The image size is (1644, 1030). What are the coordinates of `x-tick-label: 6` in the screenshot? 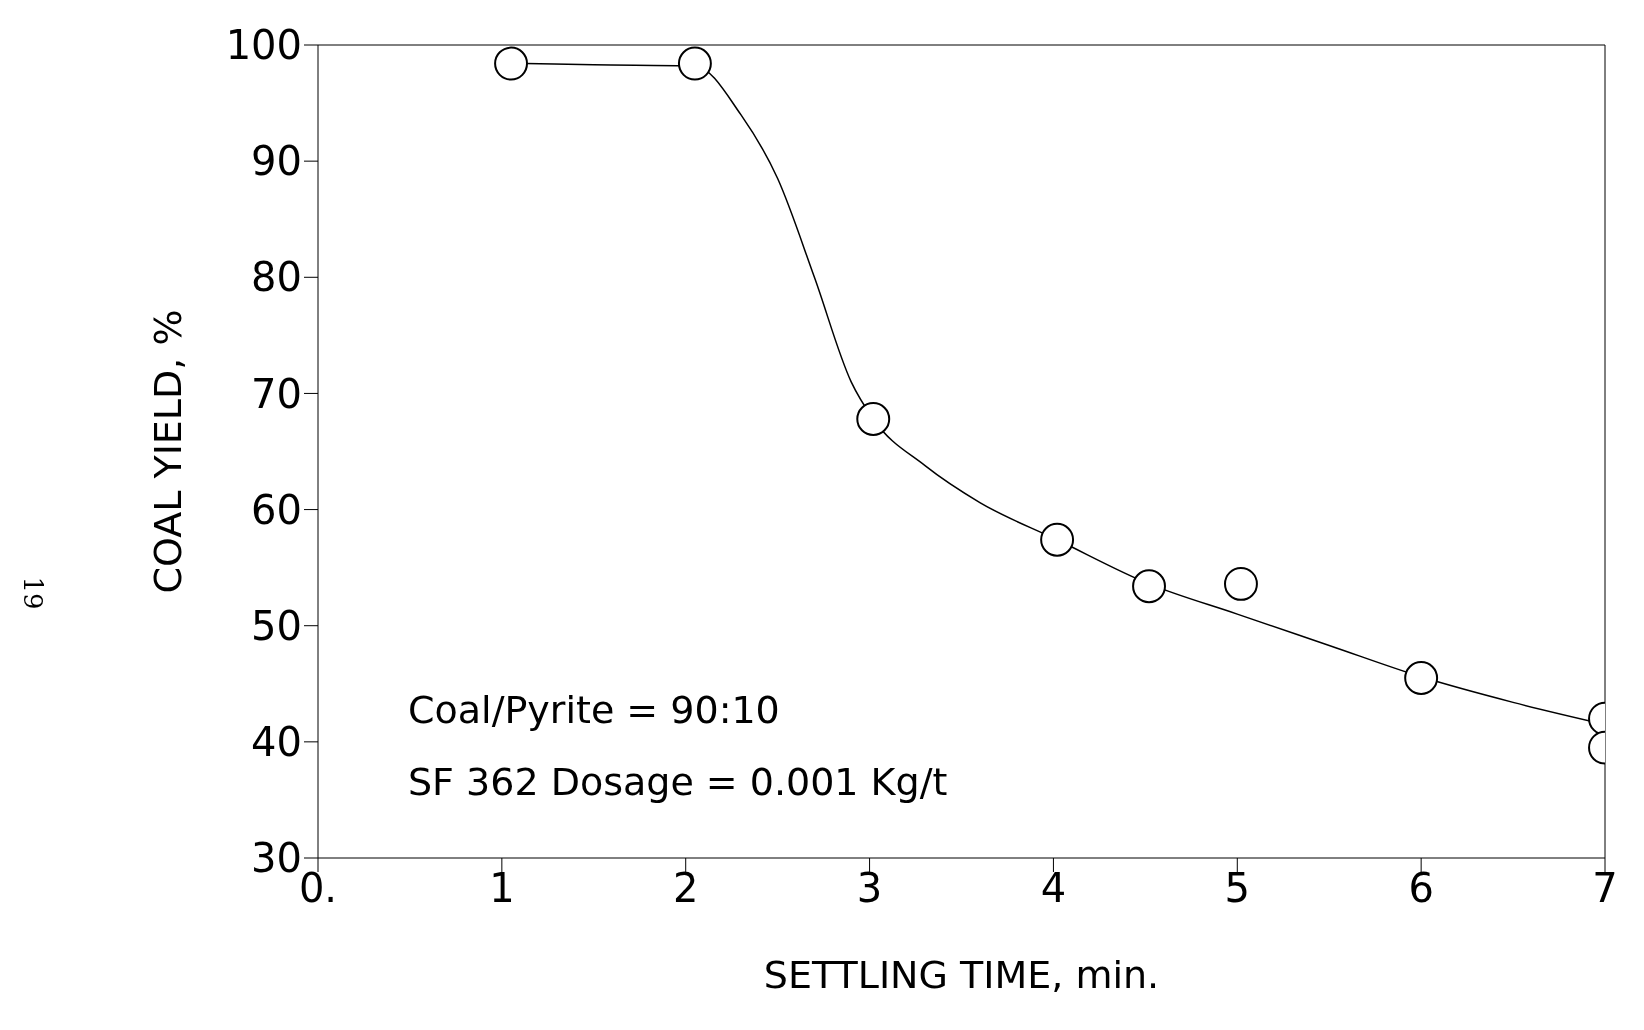 It's located at (1421, 888).